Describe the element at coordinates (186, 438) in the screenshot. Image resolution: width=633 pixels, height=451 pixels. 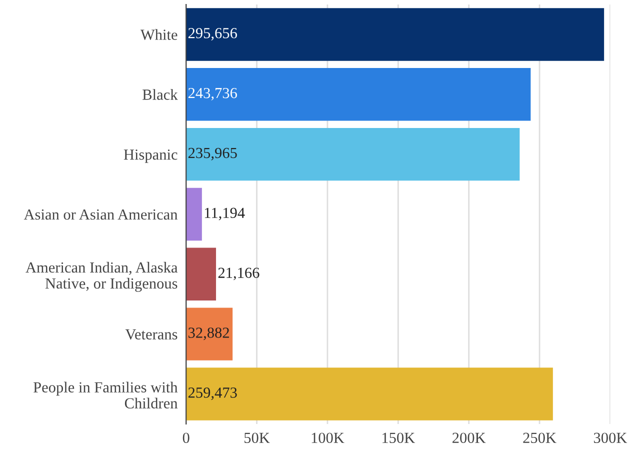
I see `x-tick-label: 0` at that location.